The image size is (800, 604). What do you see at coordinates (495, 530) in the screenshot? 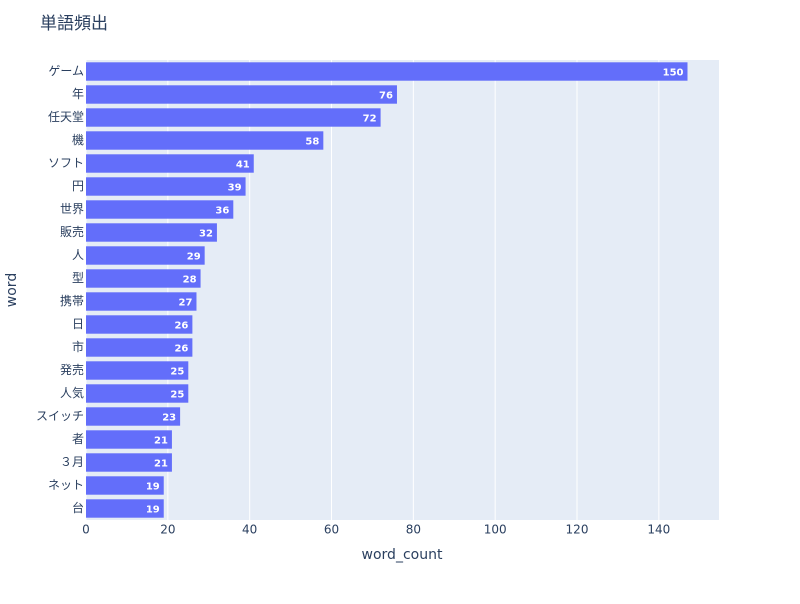
I see `x-tick-label: 100` at bounding box center [495, 530].